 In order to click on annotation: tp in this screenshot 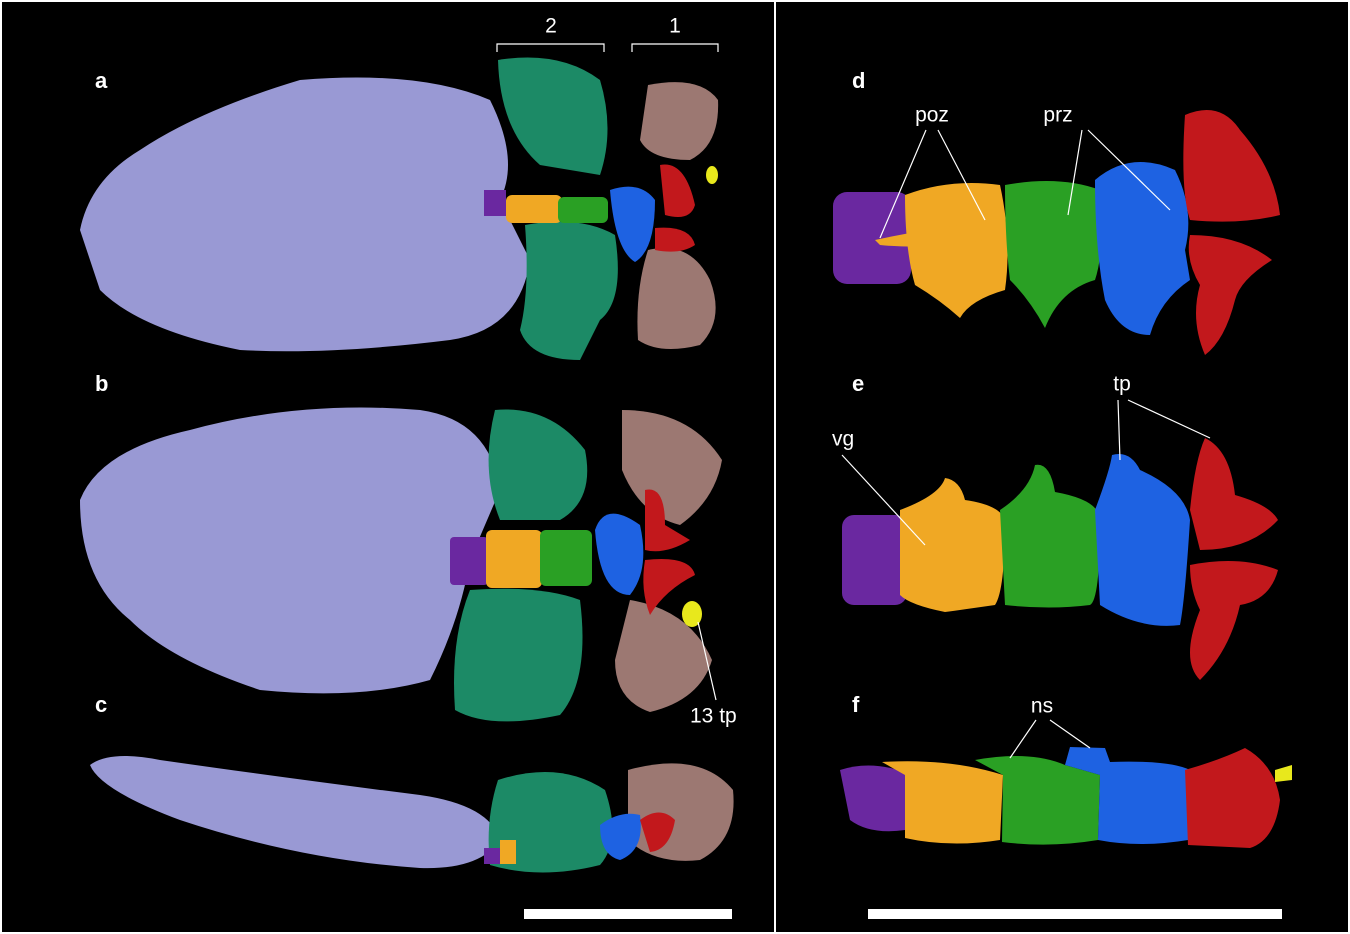, I will do `click(1122, 384)`.